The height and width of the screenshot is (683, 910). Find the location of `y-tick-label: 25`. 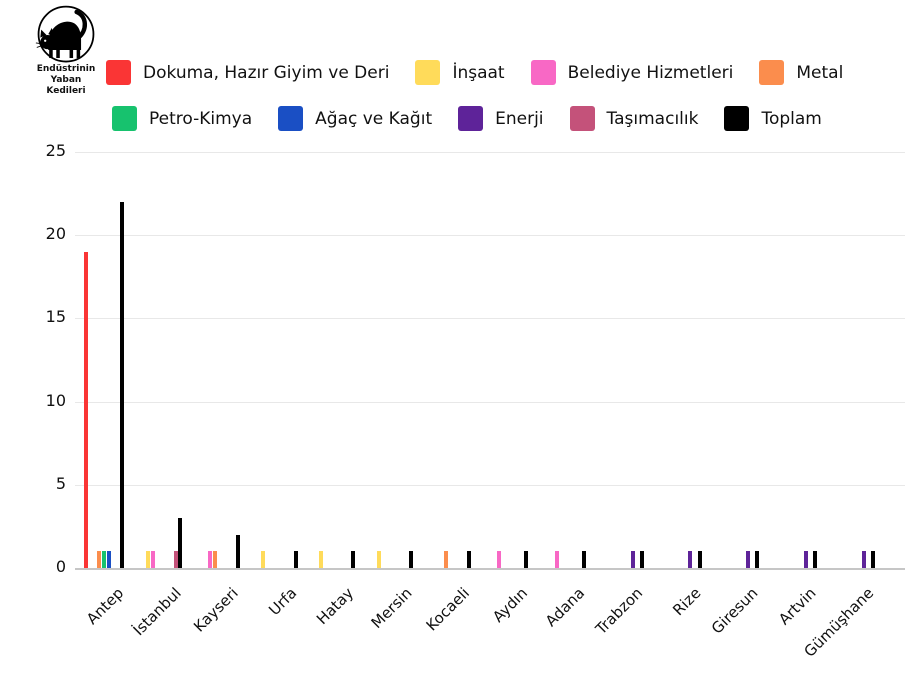

y-tick-label: 25 is located at coordinates (55, 150).